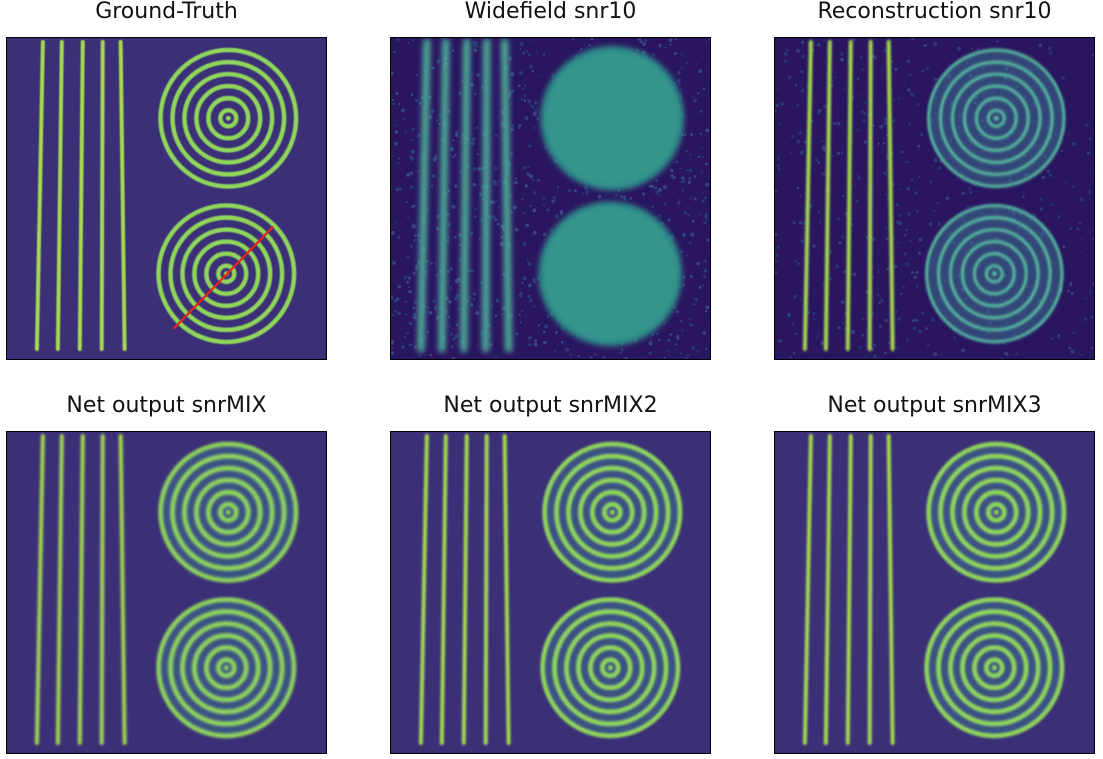 The image size is (1103, 759). Describe the element at coordinates (550, 12) in the screenshot. I see `panel-title: Widefield snr10` at that location.